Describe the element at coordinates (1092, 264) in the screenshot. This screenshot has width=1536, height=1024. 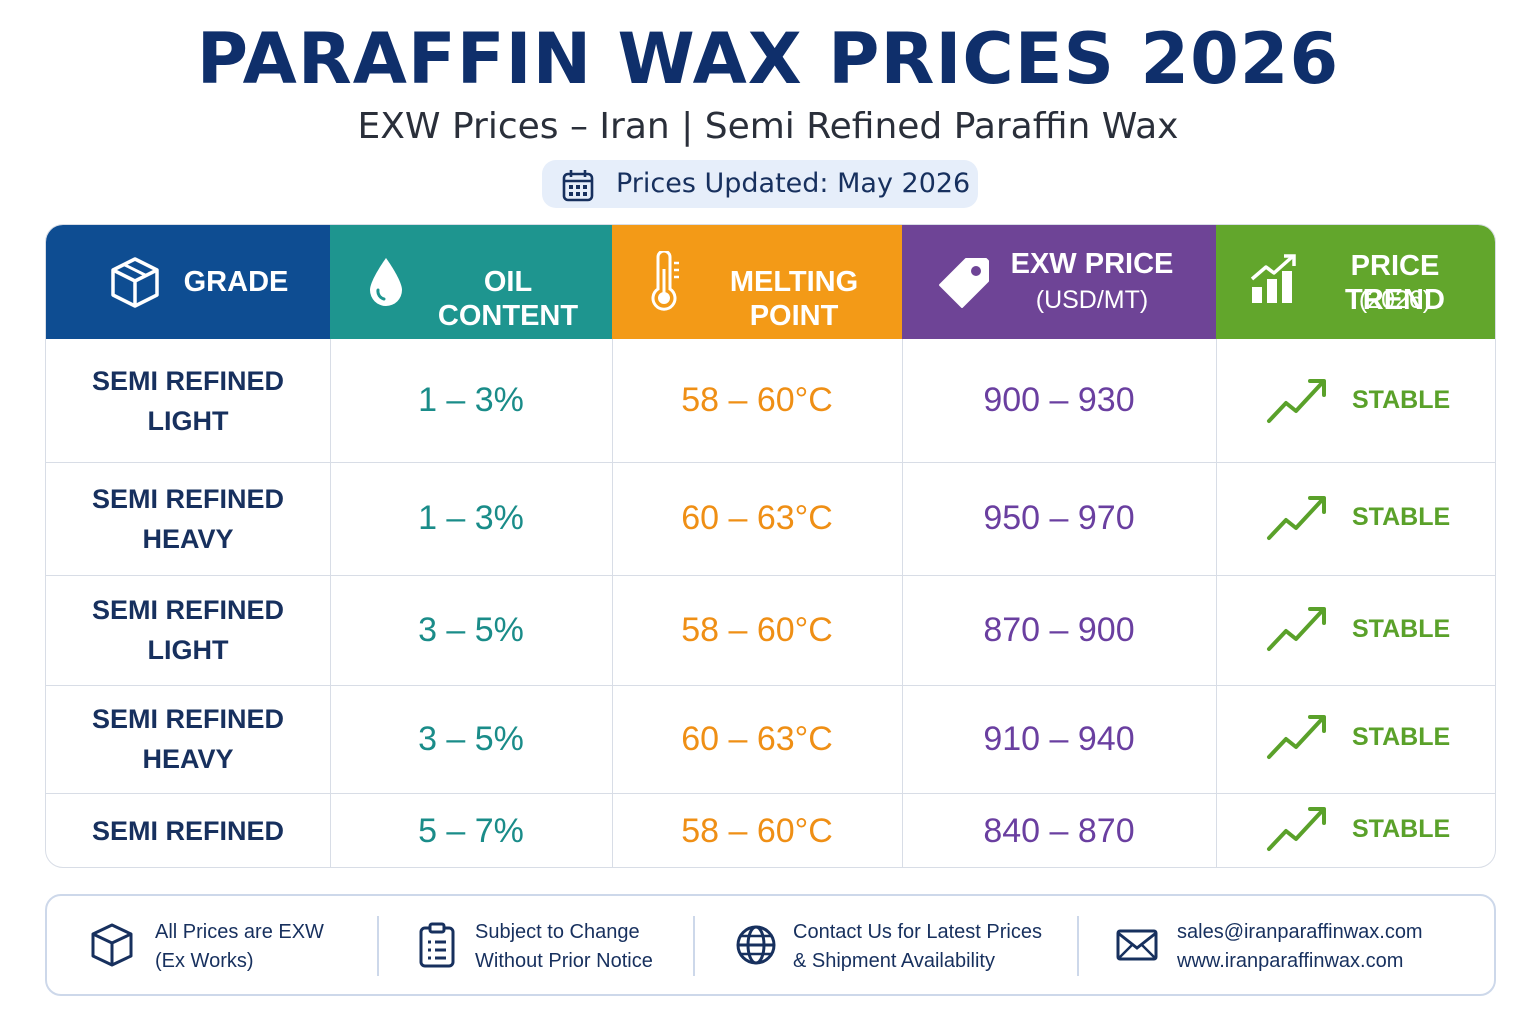
I see `header-exw-price-label: EXW PRICE` at that location.